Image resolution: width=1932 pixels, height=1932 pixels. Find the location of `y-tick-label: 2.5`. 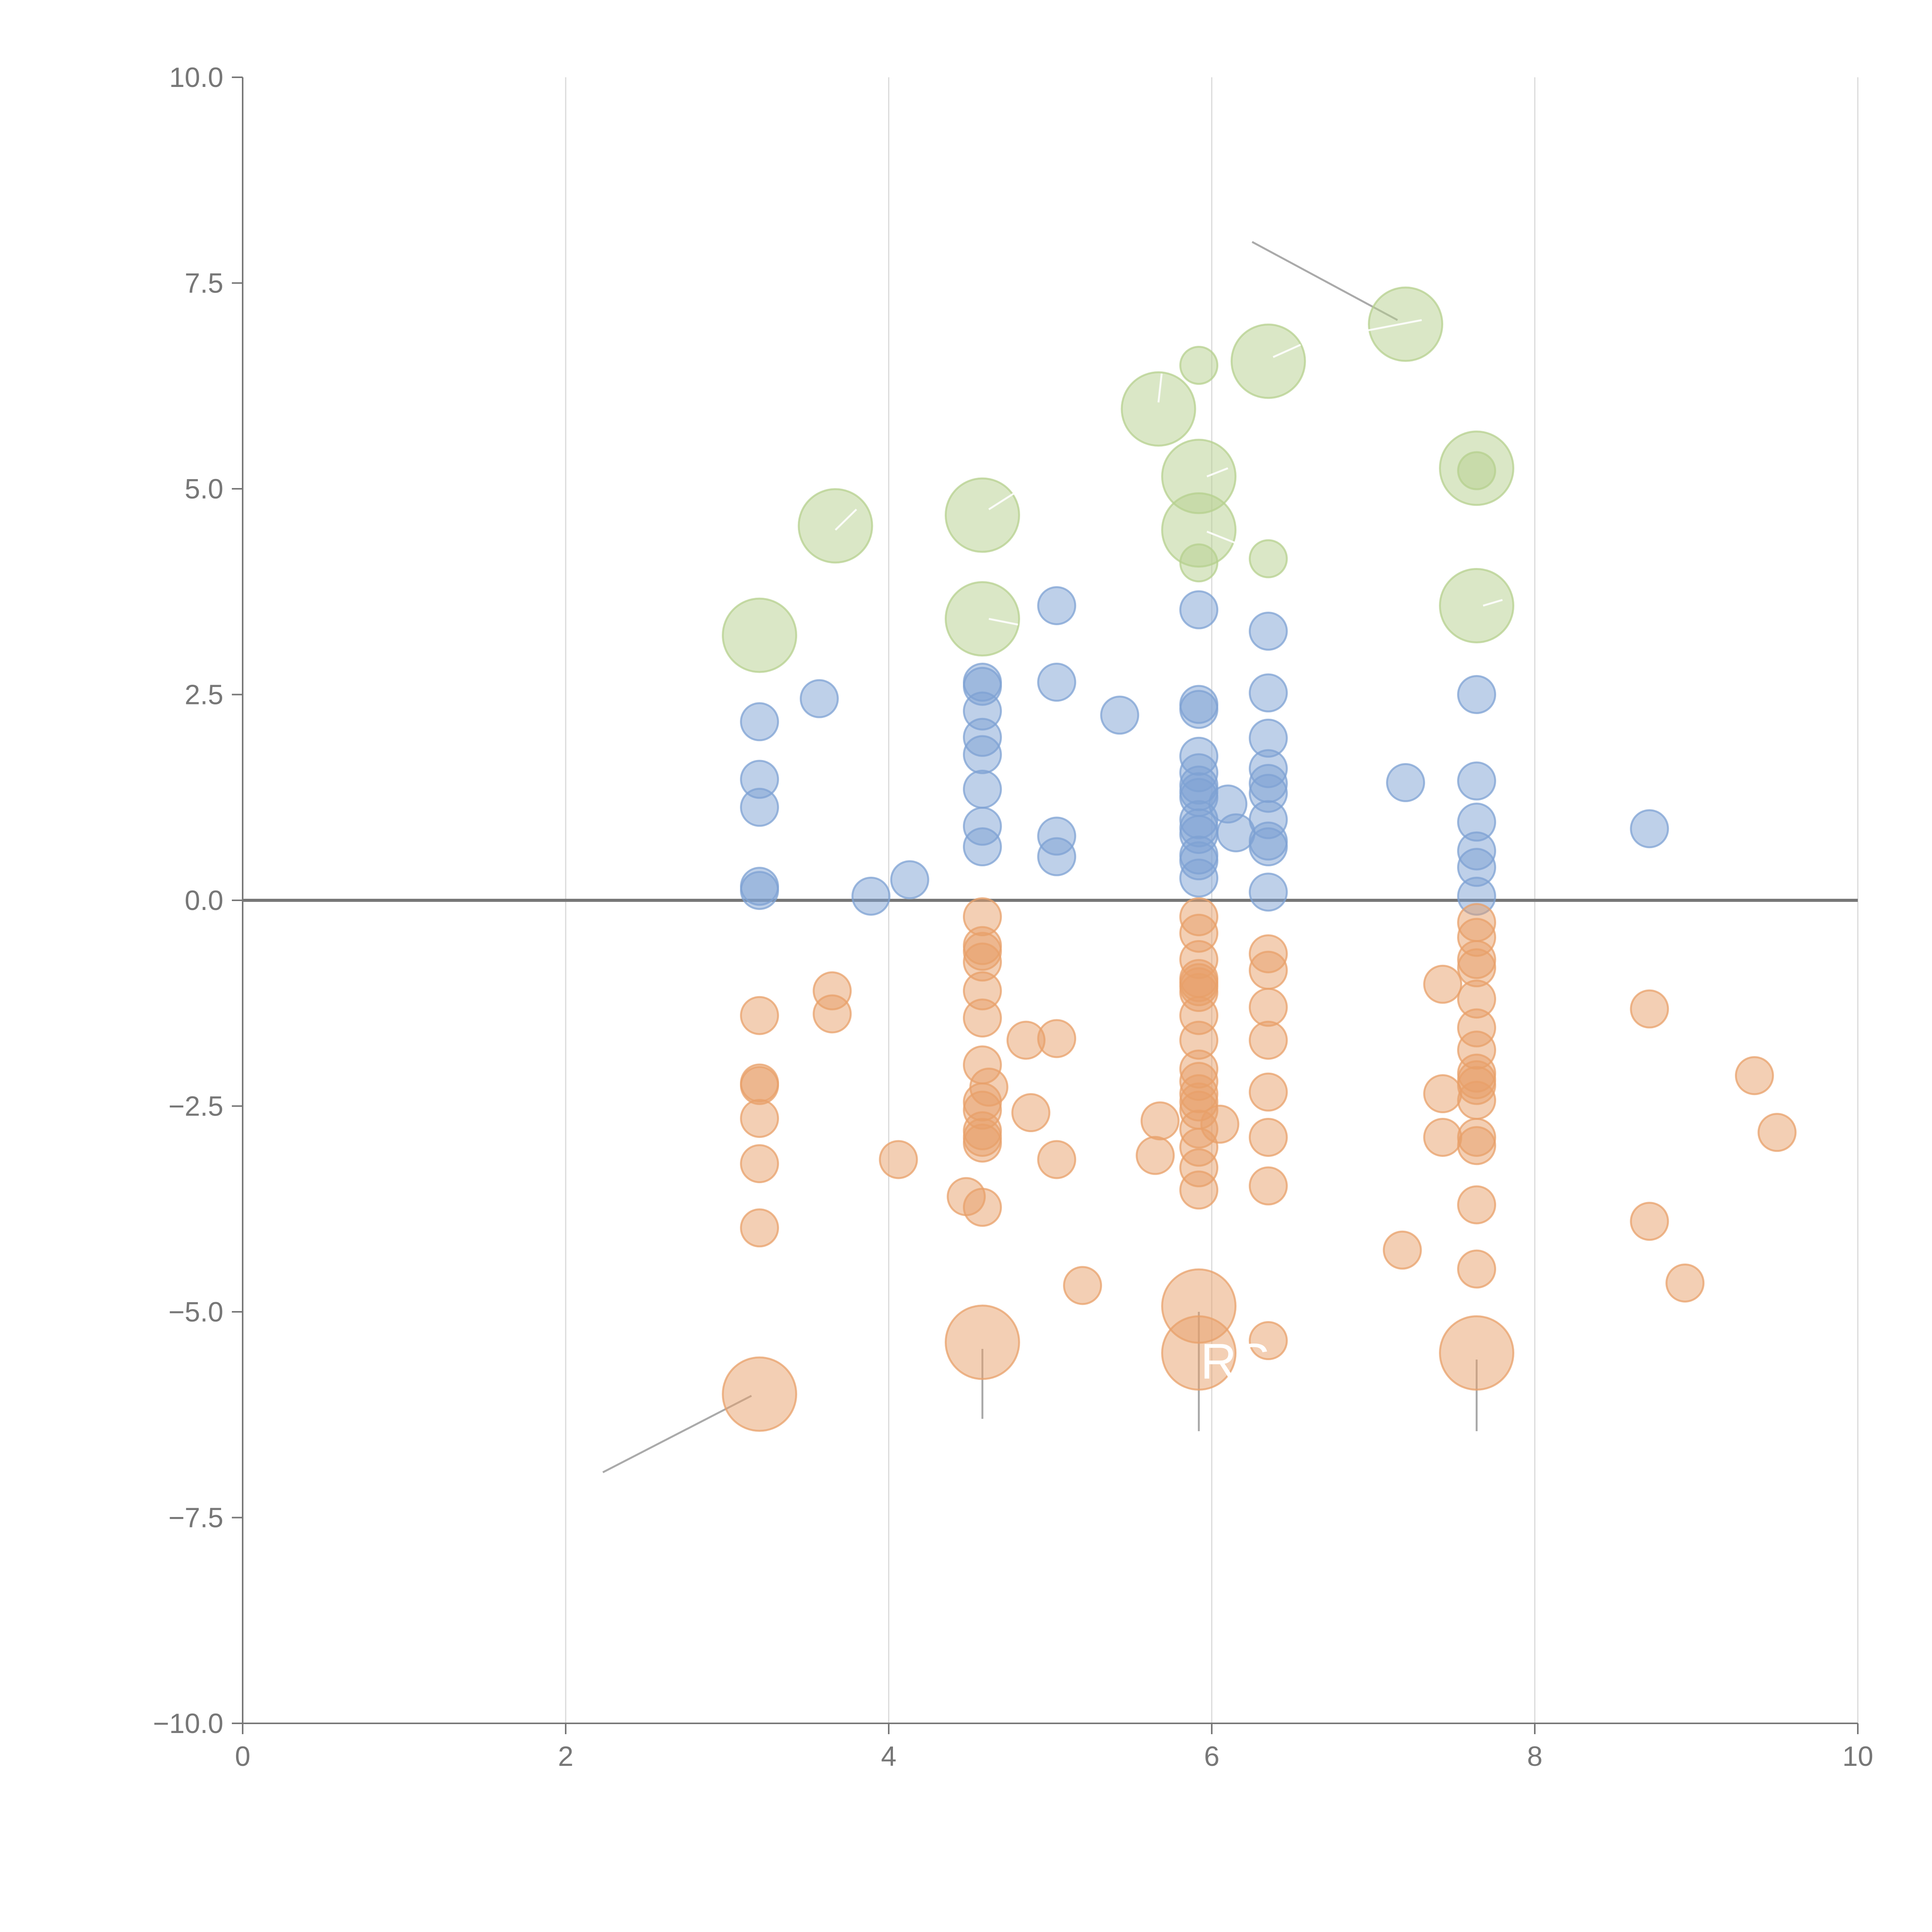

y-tick-label: 2.5 is located at coordinates (204, 695).